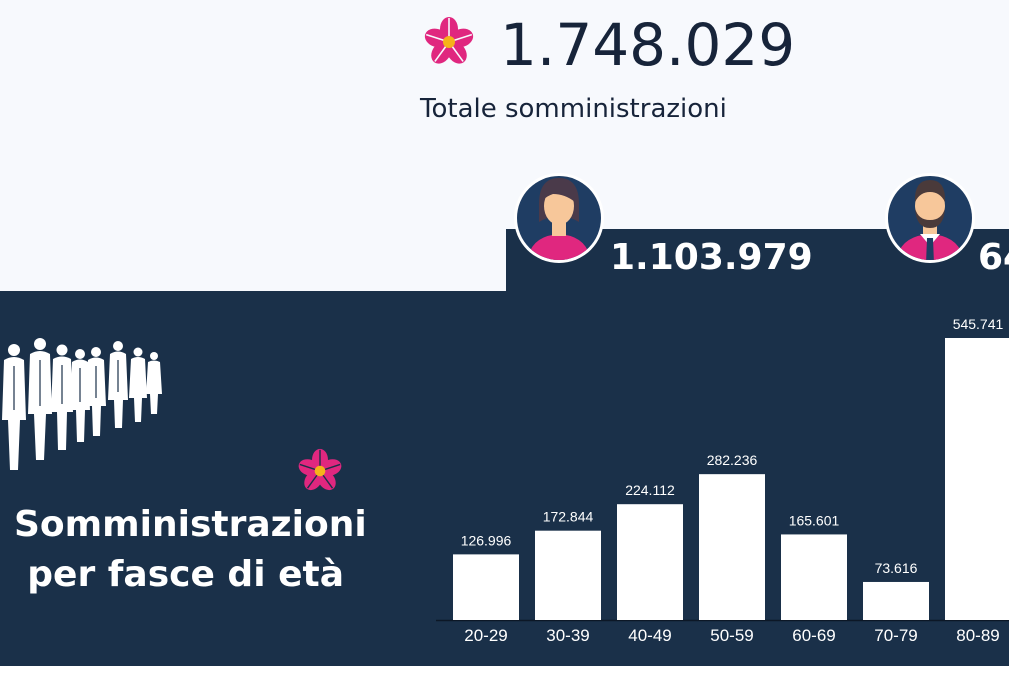 This screenshot has height=673, width=1009. What do you see at coordinates (567, 635) in the screenshot?
I see `tick-label-30-39: 30-39` at bounding box center [567, 635].